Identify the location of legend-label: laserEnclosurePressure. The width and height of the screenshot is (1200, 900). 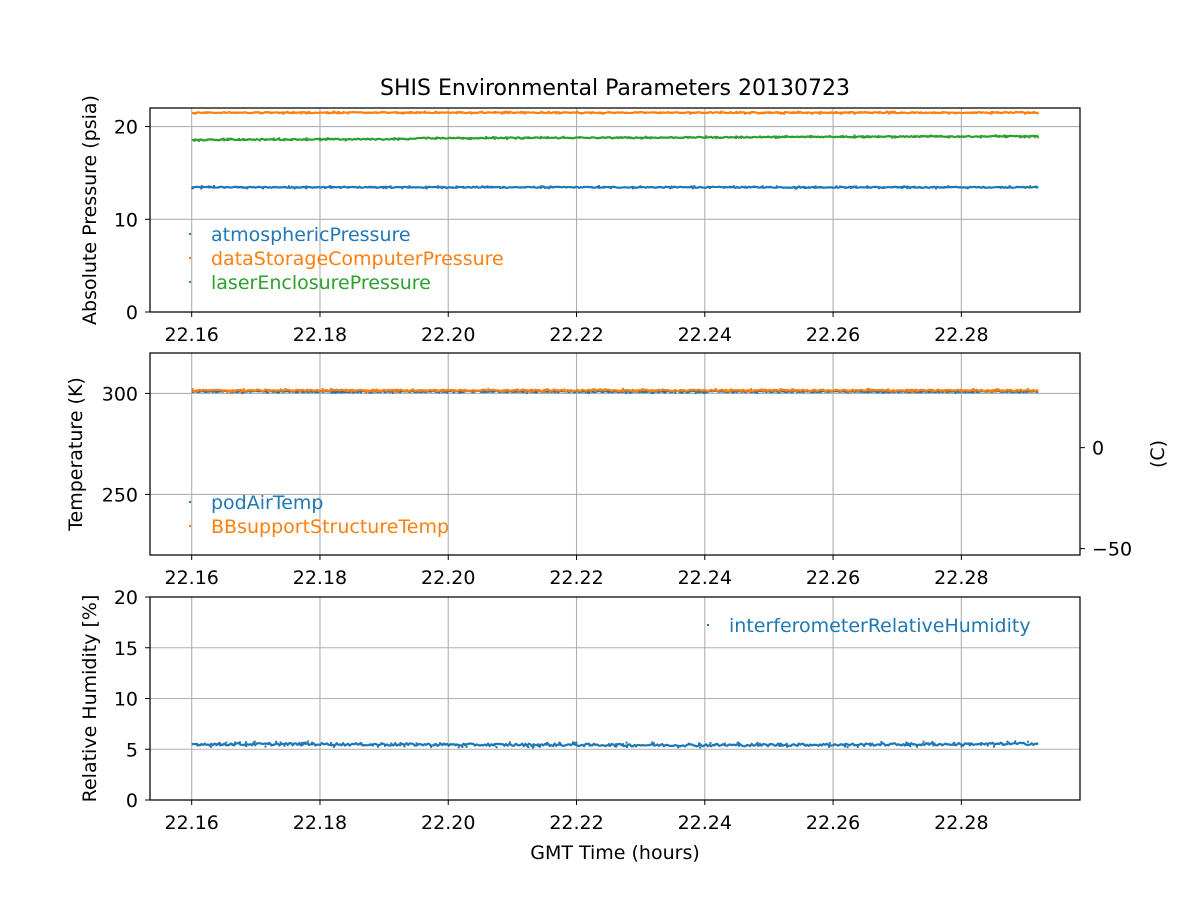
(321, 283).